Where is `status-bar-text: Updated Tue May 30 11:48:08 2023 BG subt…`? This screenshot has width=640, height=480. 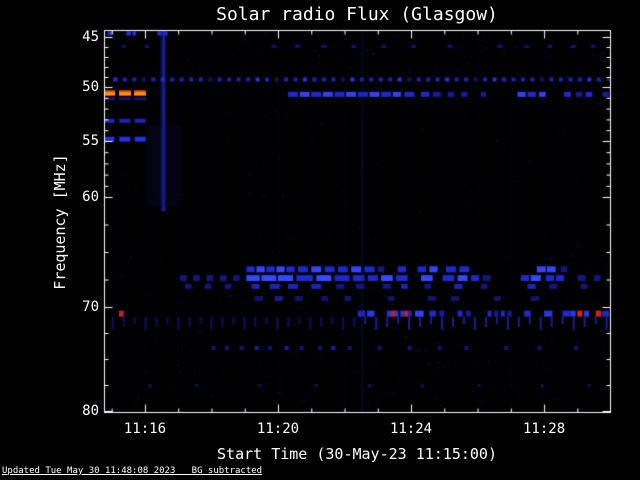 status-bar-text: Updated Tue May 30 11:48:08 2023 BG subt… is located at coordinates (132, 471).